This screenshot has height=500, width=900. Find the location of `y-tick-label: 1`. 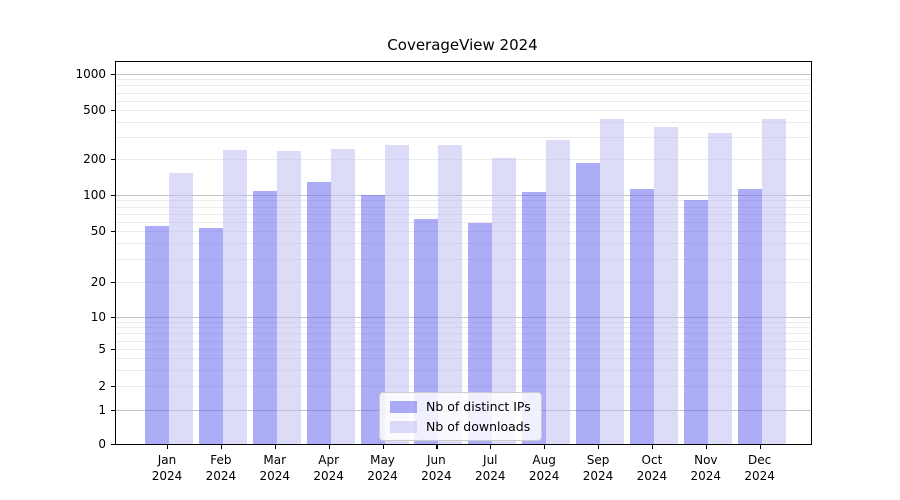

y-tick-label: 1 is located at coordinates (102, 410).